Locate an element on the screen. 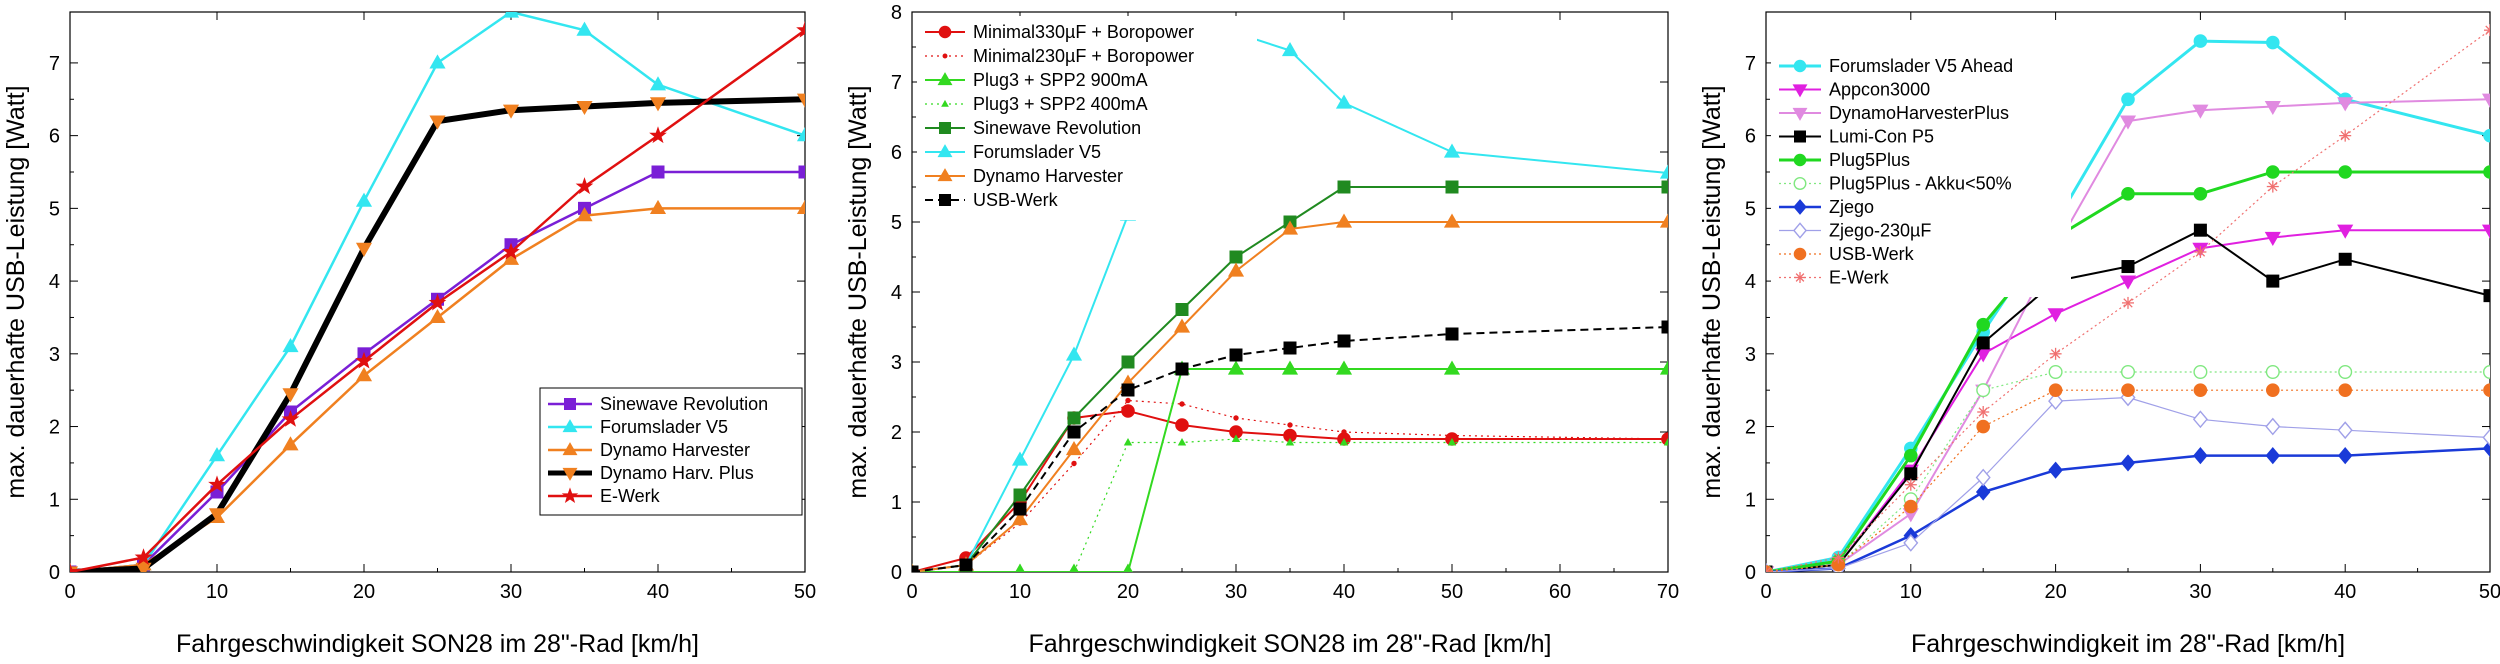 The width and height of the screenshot is (2500, 664). legend-label: USB-Werk is located at coordinates (1016, 200).